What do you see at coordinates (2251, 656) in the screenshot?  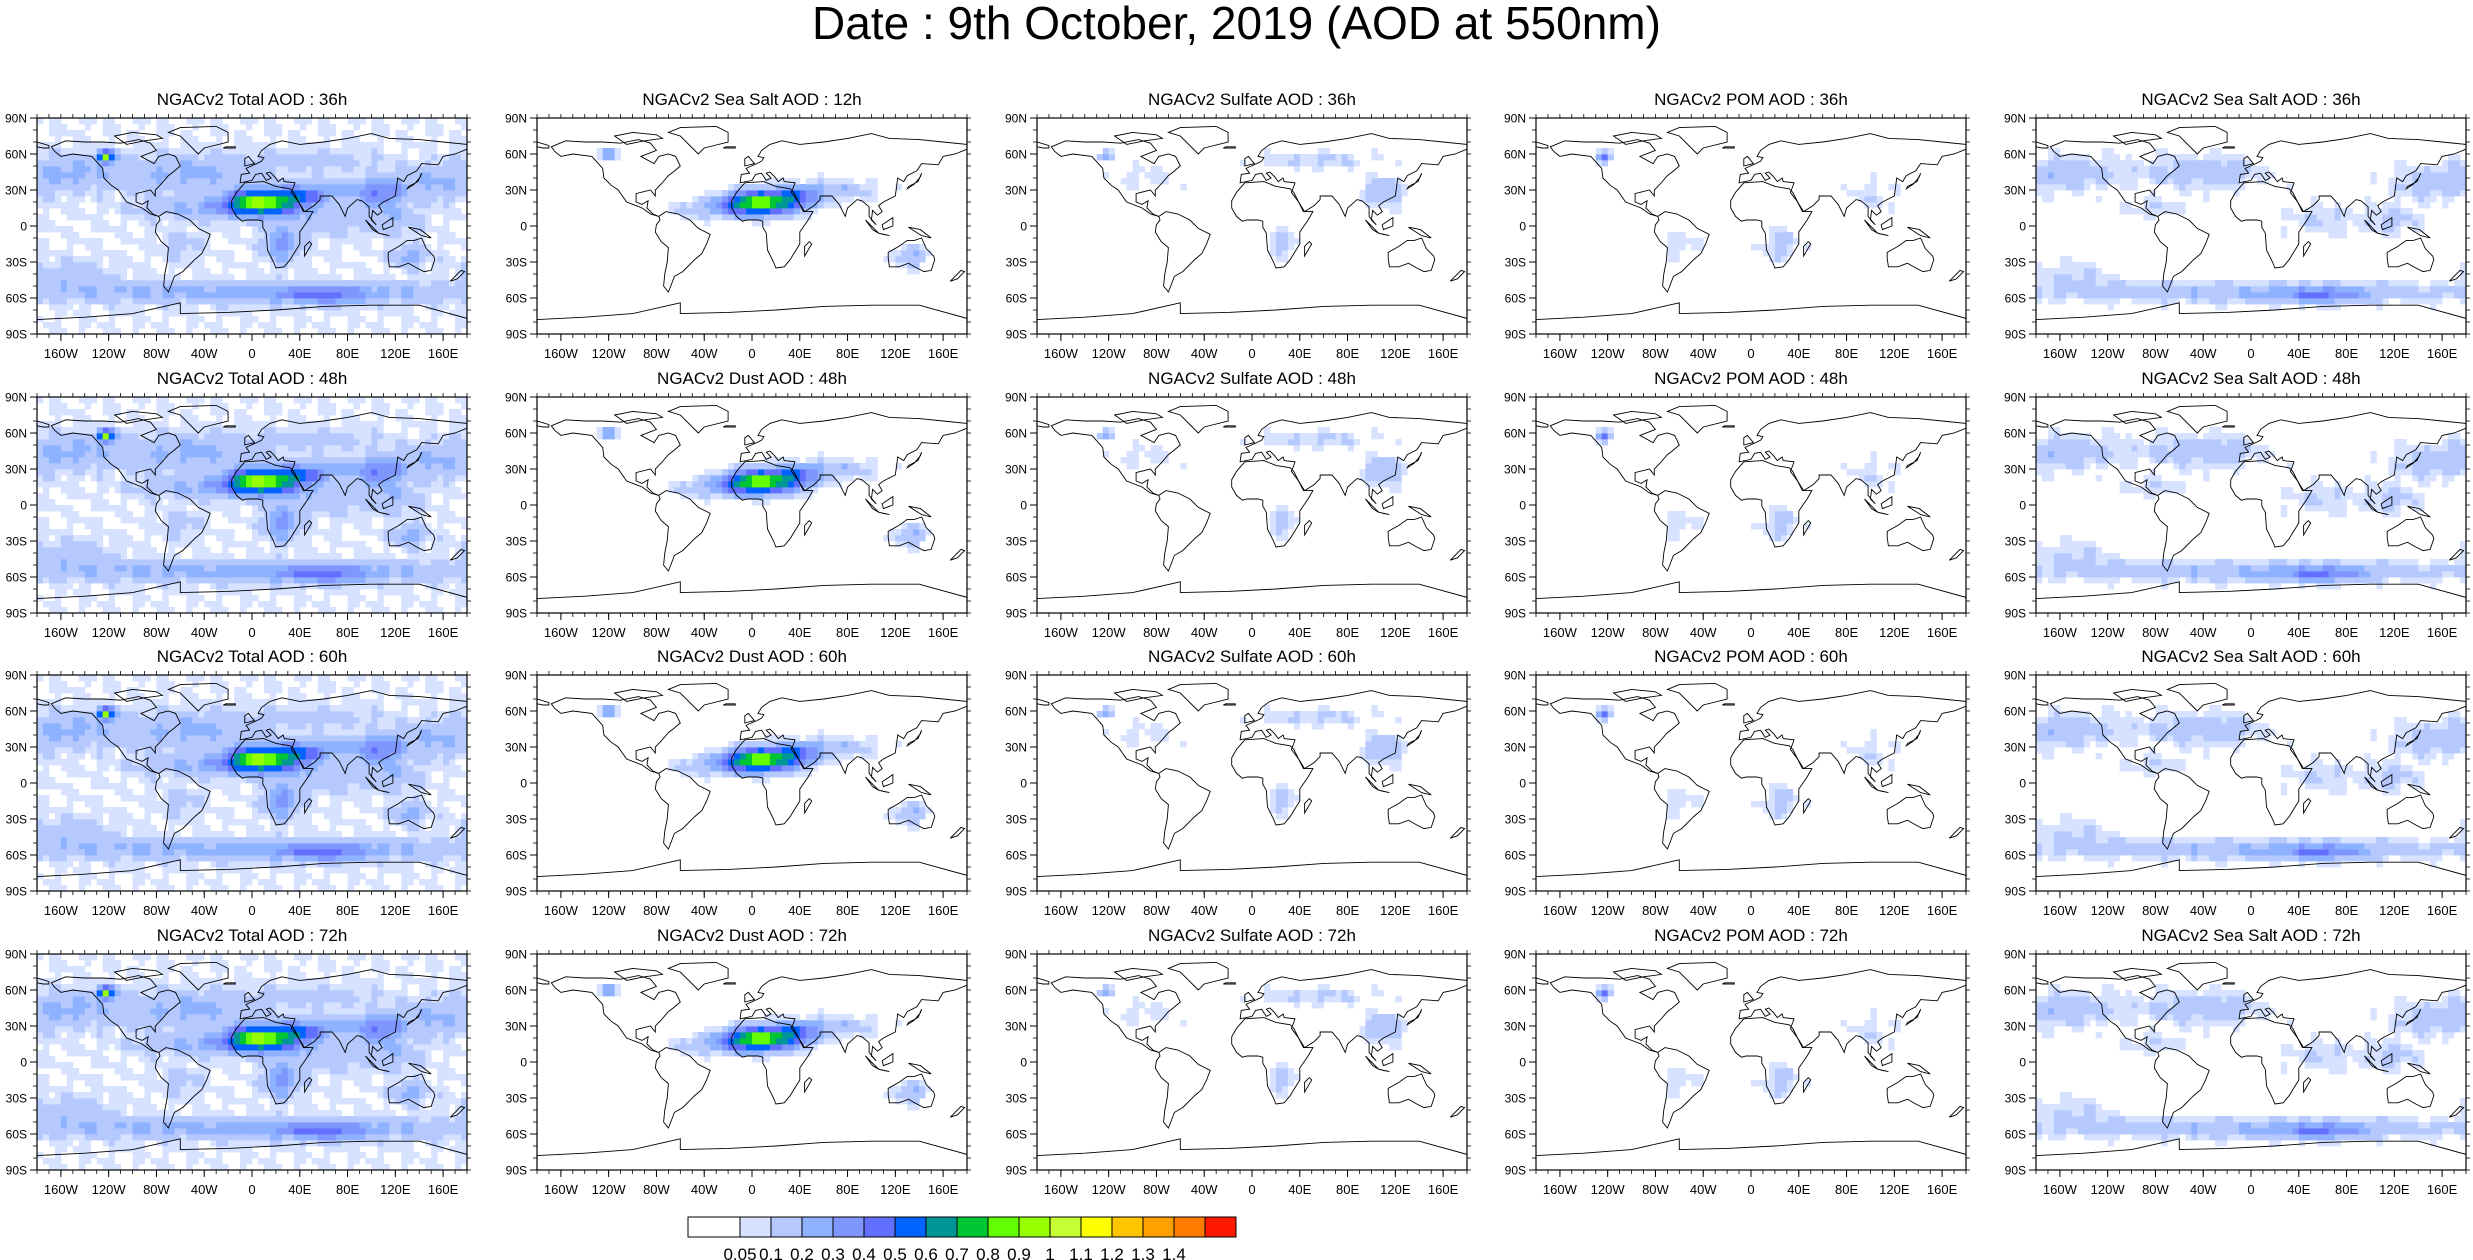 I see `panel-title: NGACv2 Sea Salt AOD : 60h` at bounding box center [2251, 656].